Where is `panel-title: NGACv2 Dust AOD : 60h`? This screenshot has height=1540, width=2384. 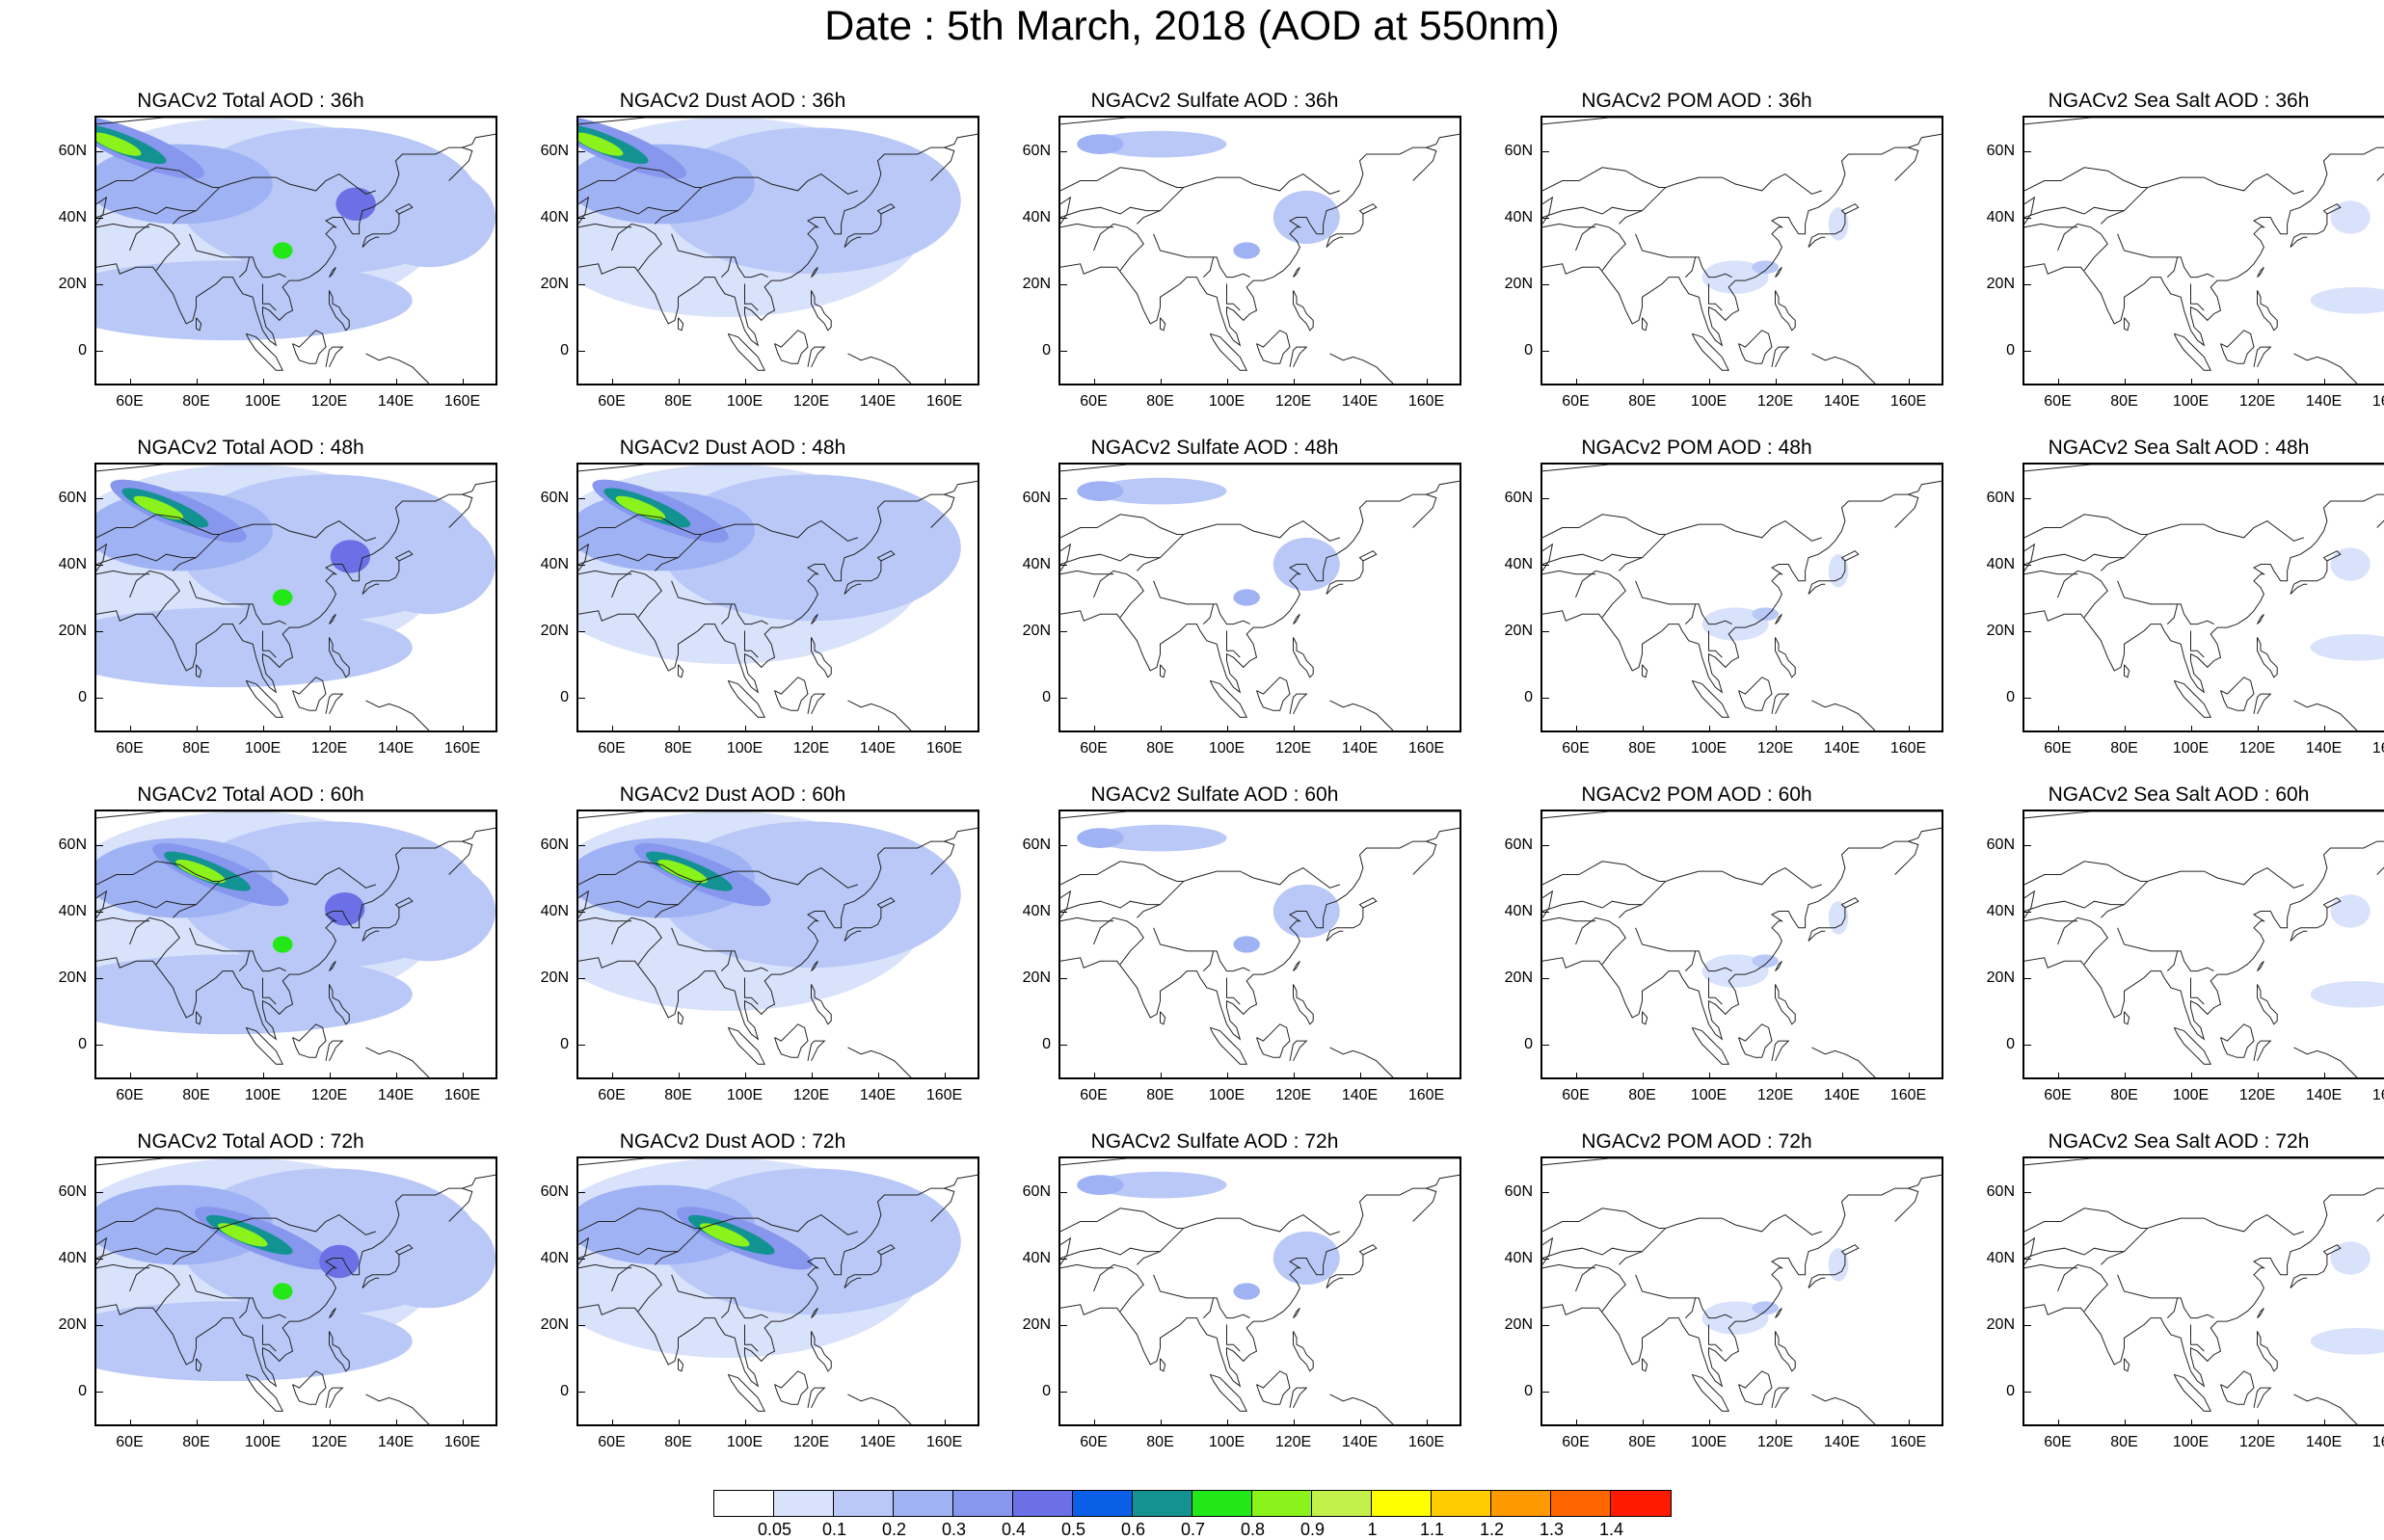 panel-title: NGACv2 Dust AOD : 60h is located at coordinates (733, 796).